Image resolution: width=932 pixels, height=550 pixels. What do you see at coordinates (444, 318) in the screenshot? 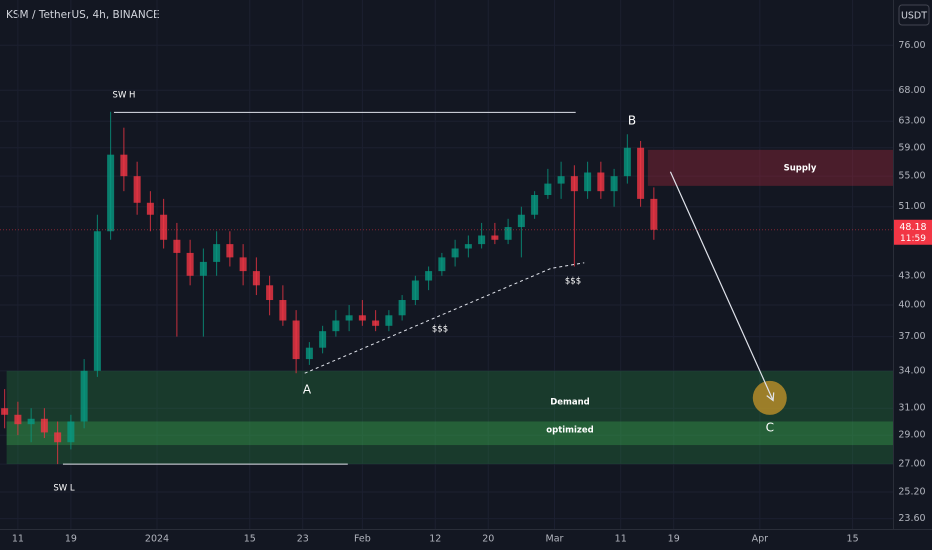
I see `trend-line` at bounding box center [444, 318].